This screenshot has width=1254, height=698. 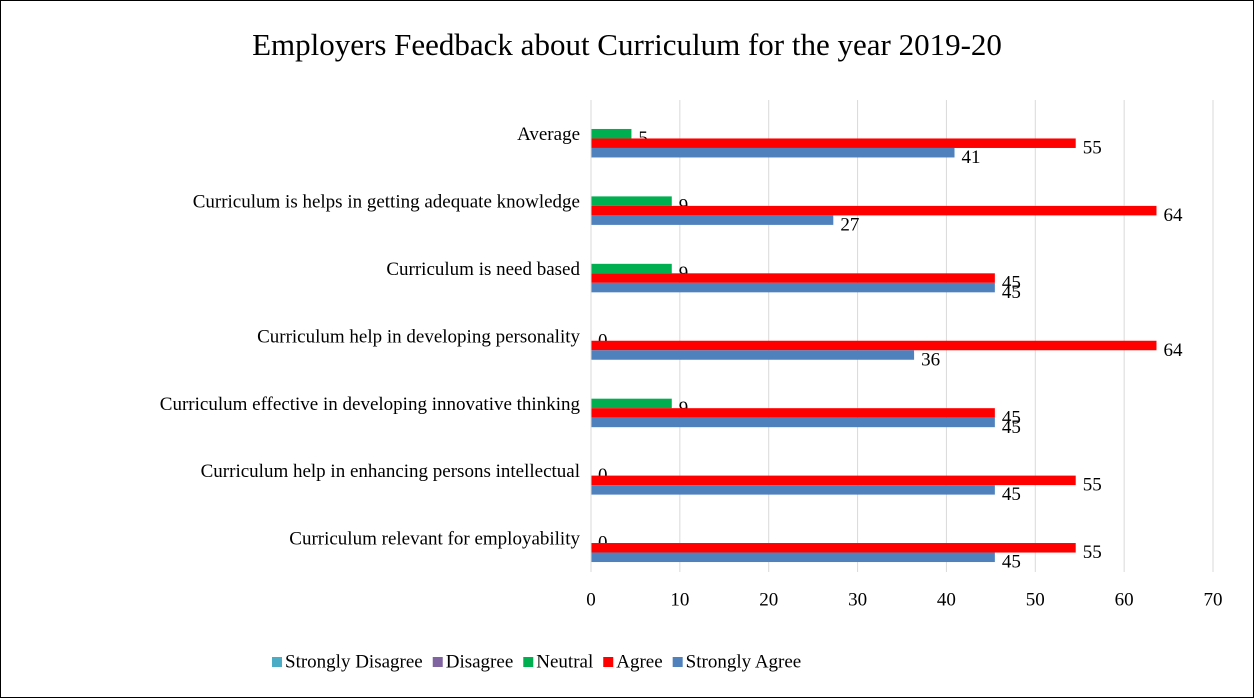 What do you see at coordinates (679, 599) in the screenshot?
I see `x-tick-label: 10` at bounding box center [679, 599].